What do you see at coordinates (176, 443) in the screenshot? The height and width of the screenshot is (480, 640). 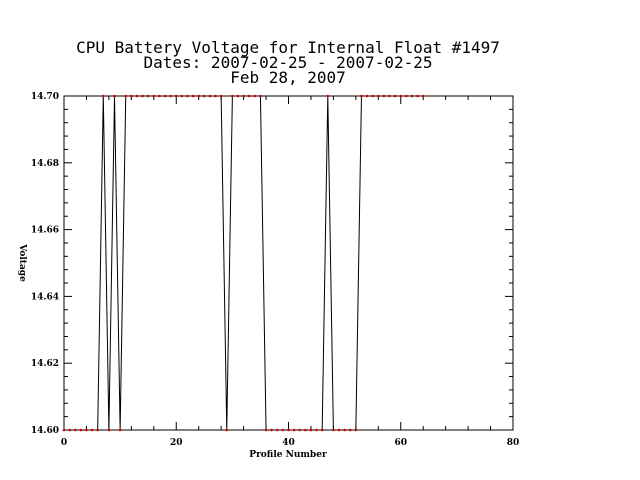 I see `x-tick-label: 20` at bounding box center [176, 443].